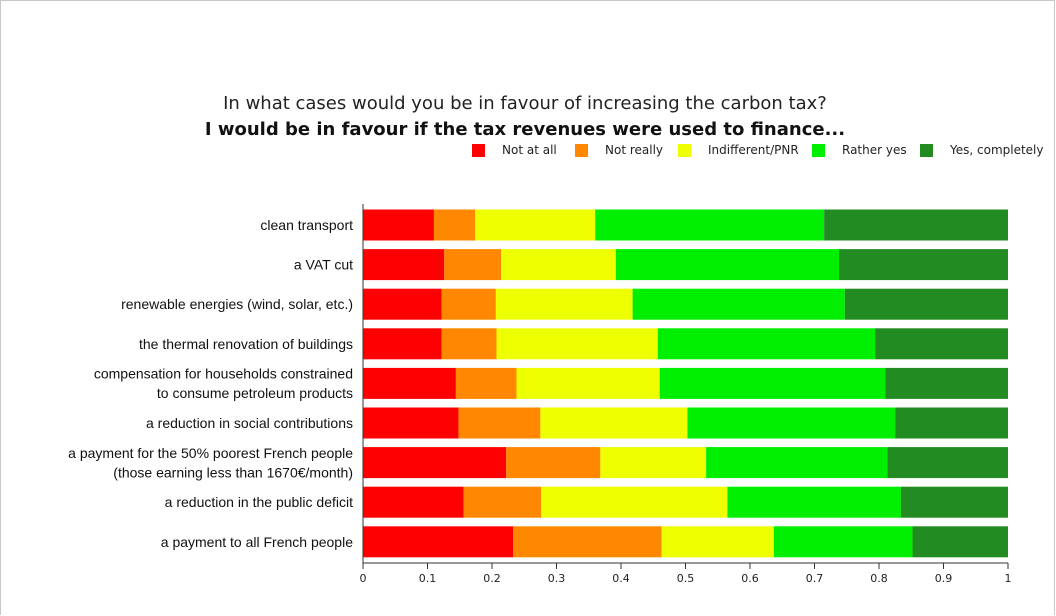 The image size is (1056, 616). What do you see at coordinates (255, 393) in the screenshot?
I see `category-label: to consume petroleum products` at bounding box center [255, 393].